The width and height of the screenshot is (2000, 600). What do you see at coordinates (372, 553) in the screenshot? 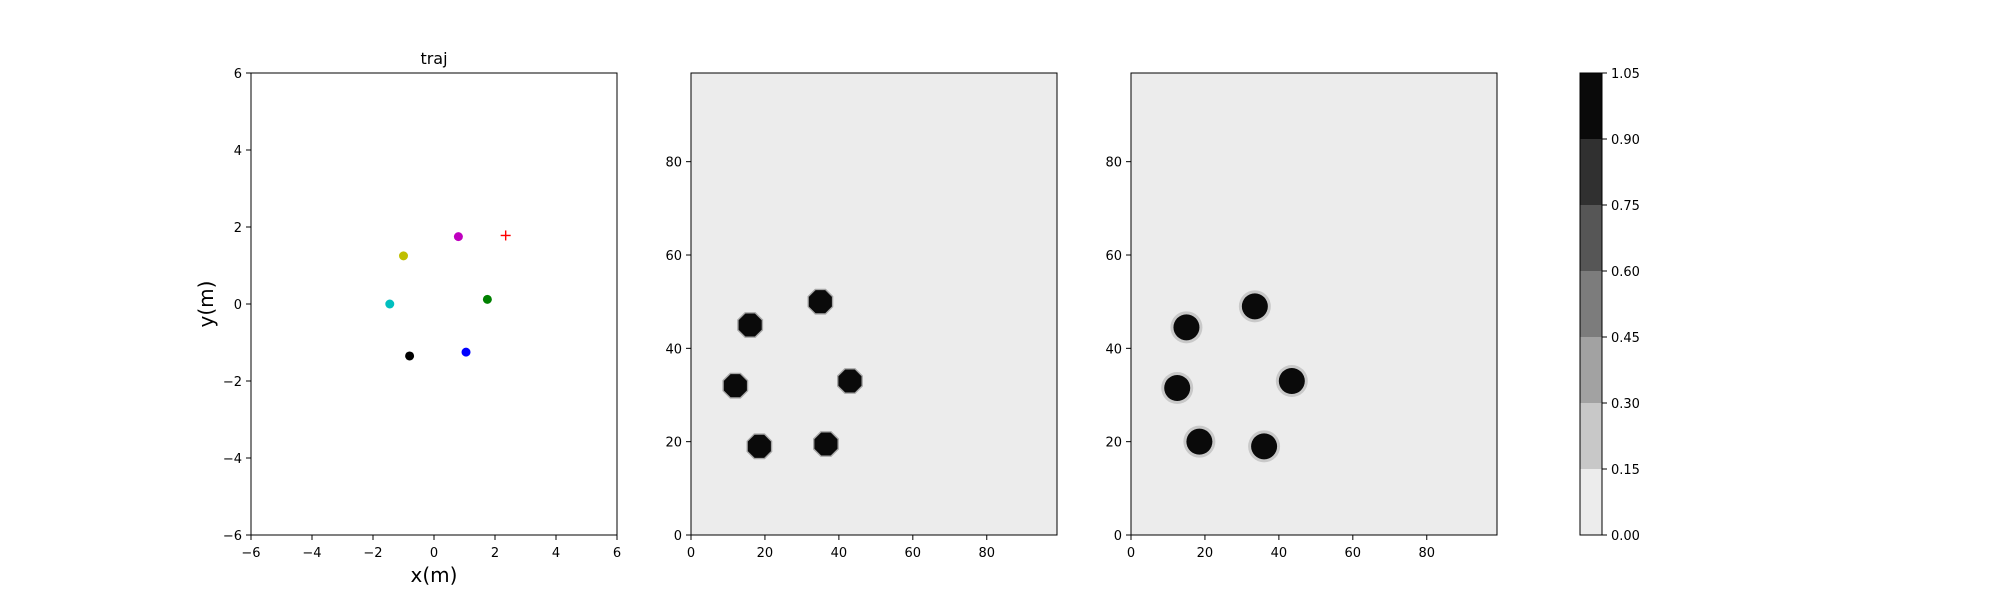
I see `x-tick-label: −2` at bounding box center [372, 553].